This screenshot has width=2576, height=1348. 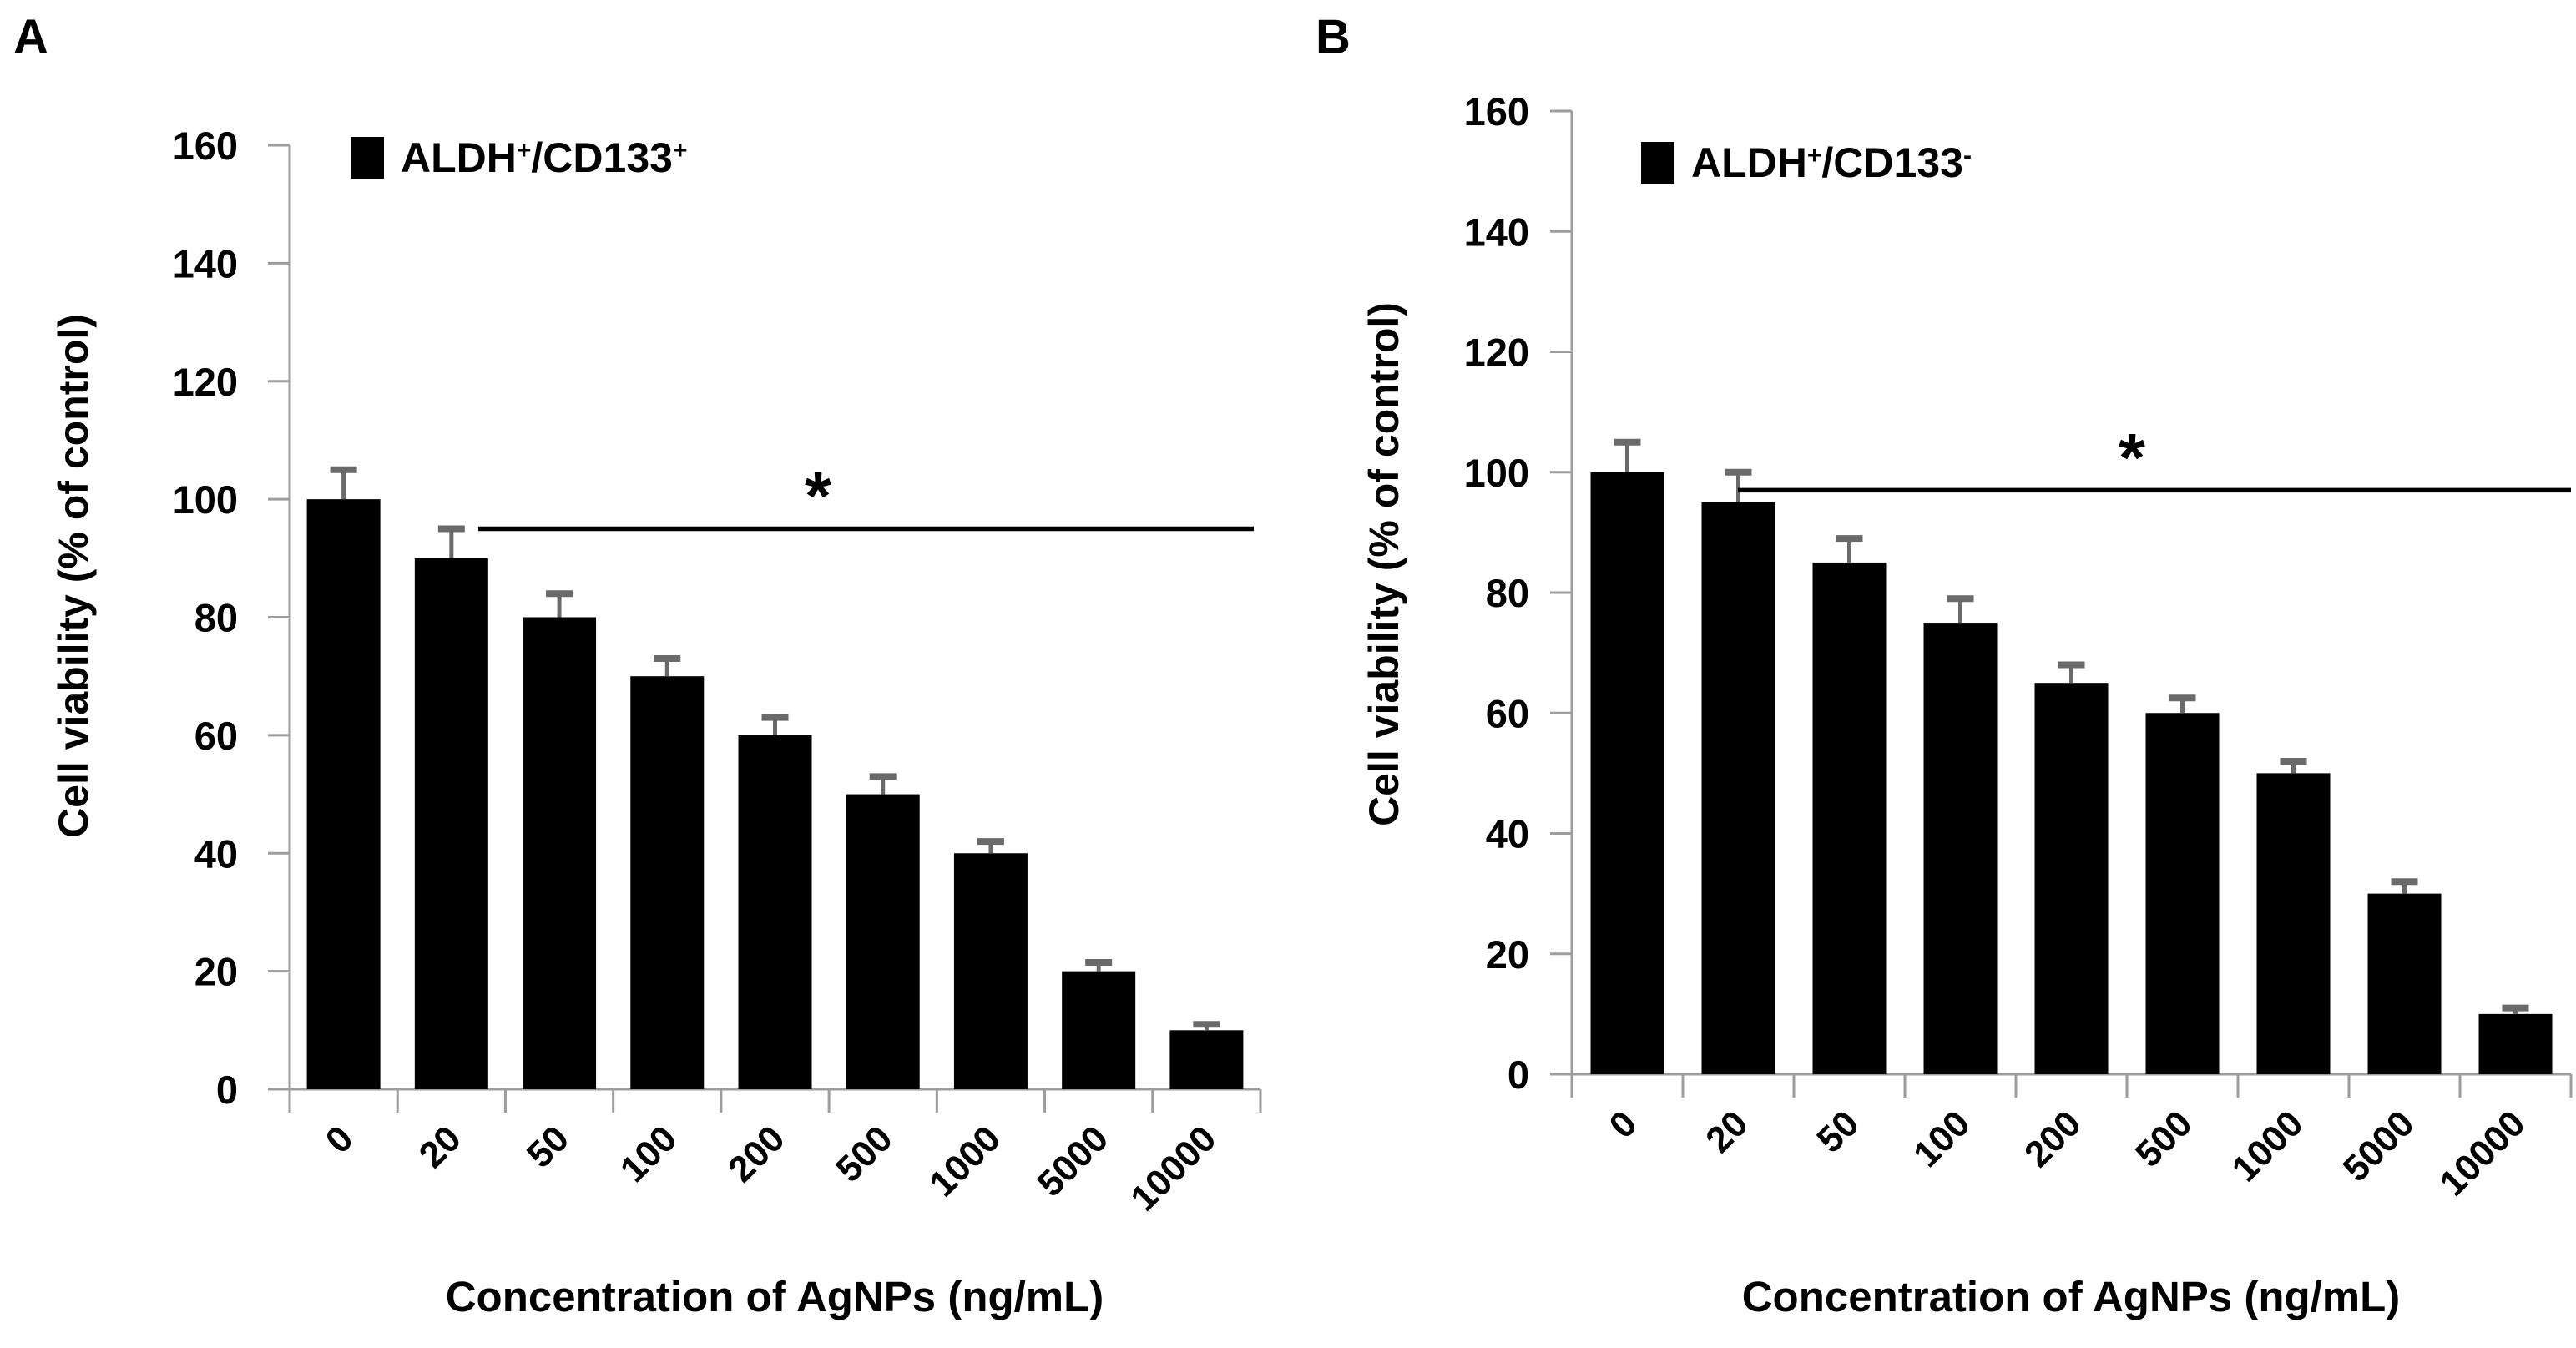 I want to click on panel-b-legend: ALDH+/CD133-, so click(x=1806, y=163).